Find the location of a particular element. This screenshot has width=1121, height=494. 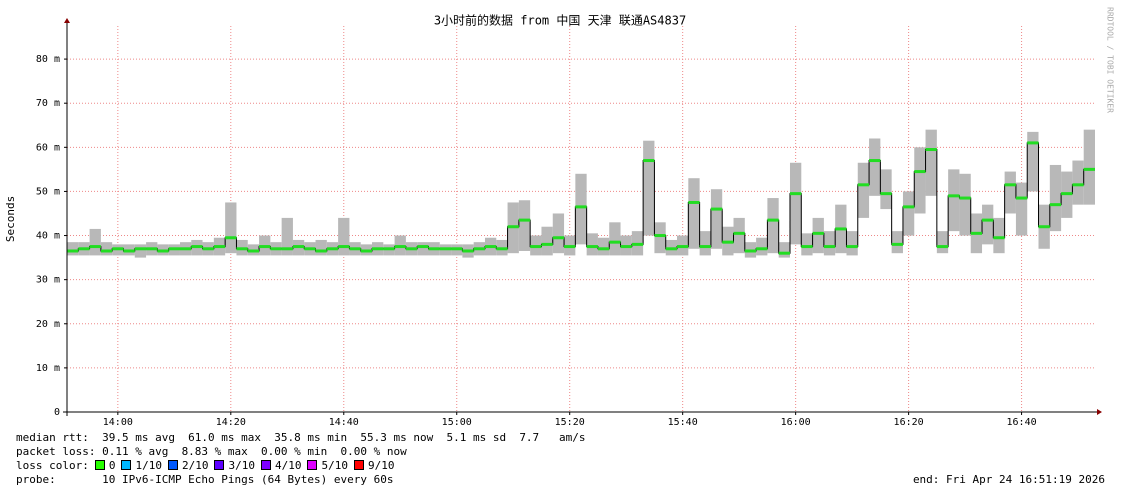

x-tick-label: 14:00 is located at coordinates (118, 422).